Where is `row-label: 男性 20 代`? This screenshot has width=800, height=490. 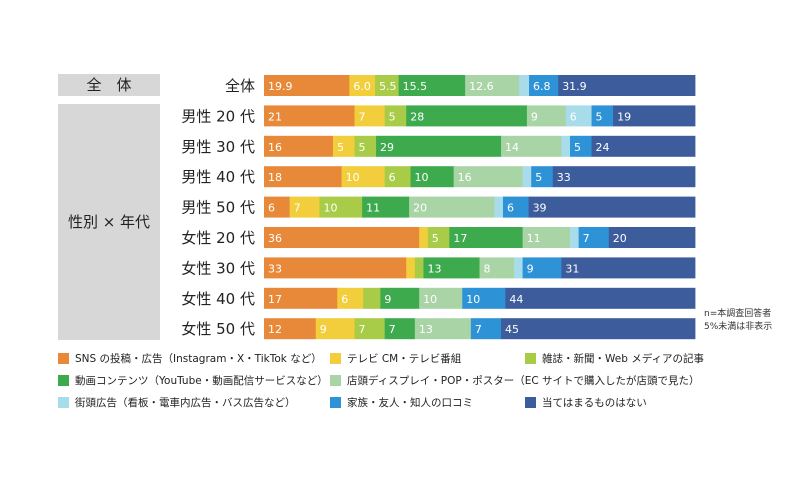
row-label: 男性 20 代 is located at coordinates (218, 116).